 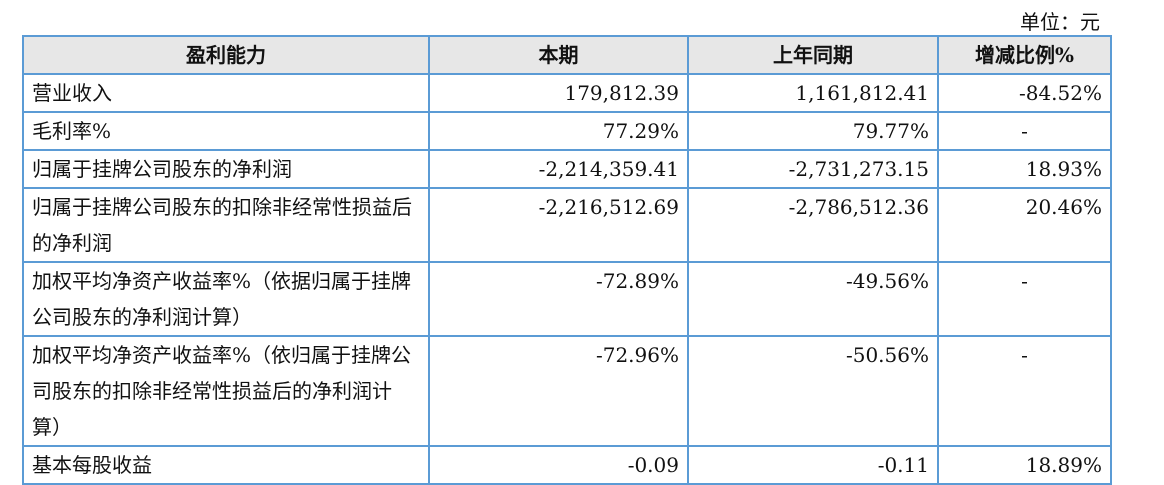 I want to click on header-profitability: 盈利能力, so click(x=226, y=55).